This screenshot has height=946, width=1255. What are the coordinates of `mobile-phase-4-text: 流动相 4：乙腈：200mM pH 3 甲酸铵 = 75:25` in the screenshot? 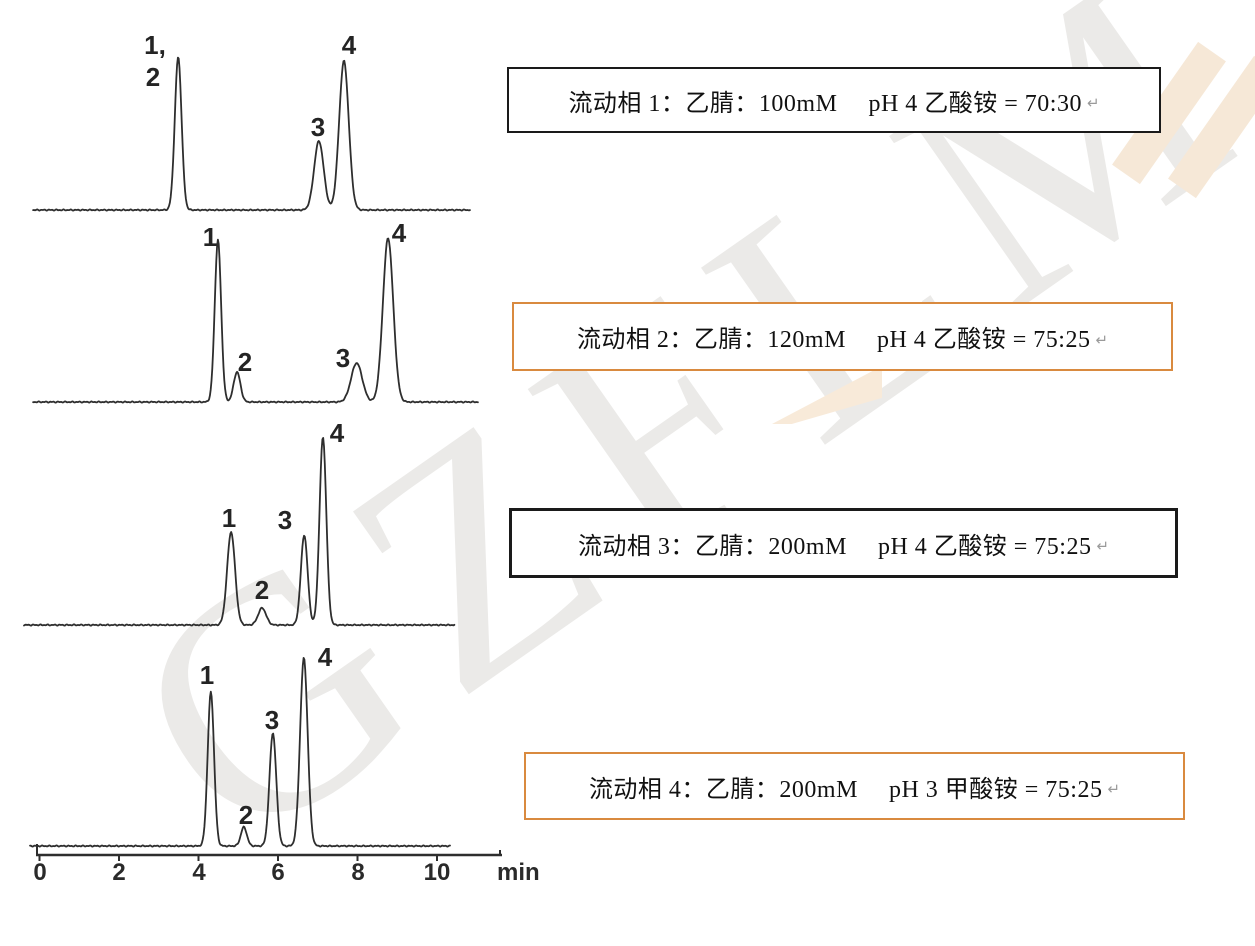 It's located at (845, 789).